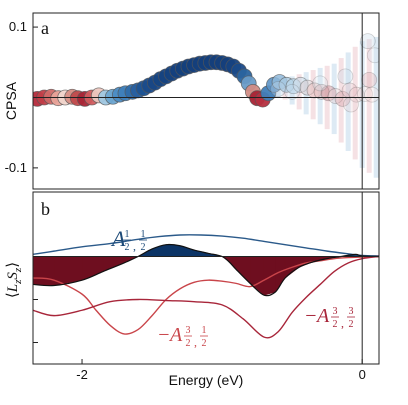 Image resolution: width=408 pixels, height=405 pixels. I want to click on a-panel-label: a, so click(45, 28).